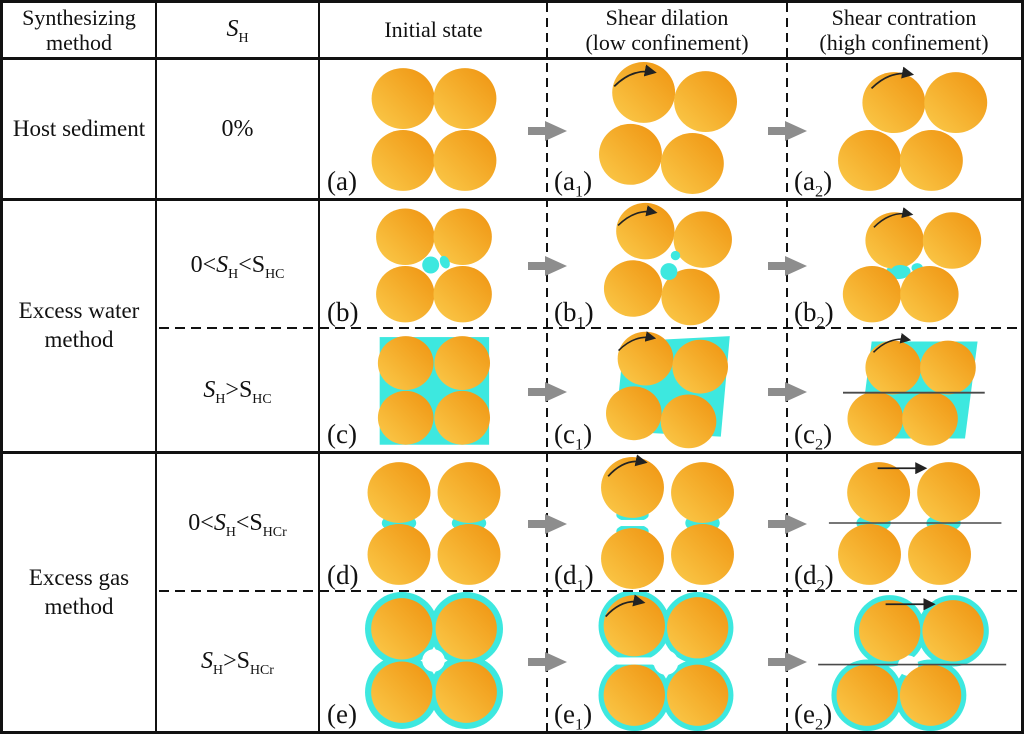 The height and width of the screenshot is (734, 1024). I want to click on panel-label: (c2), so click(813, 436).